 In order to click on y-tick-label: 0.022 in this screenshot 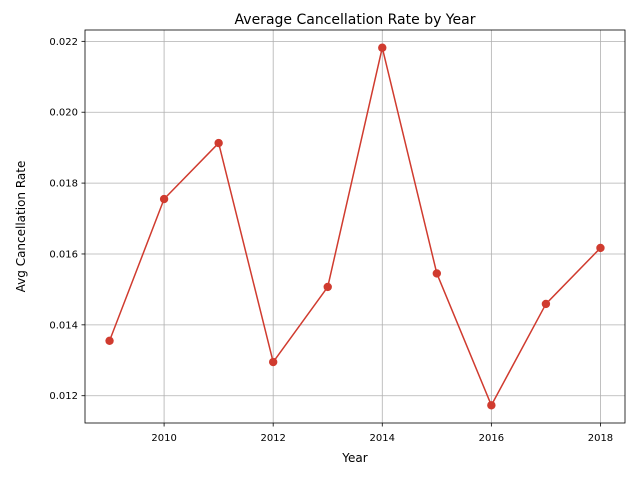, I will do `click(63, 42)`.